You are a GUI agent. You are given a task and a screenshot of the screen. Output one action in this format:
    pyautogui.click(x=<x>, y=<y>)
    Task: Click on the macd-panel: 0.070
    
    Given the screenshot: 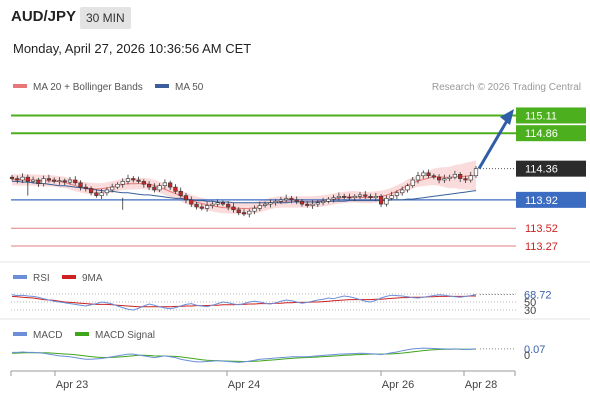 What is the action you would take?
    pyautogui.click(x=278, y=353)
    